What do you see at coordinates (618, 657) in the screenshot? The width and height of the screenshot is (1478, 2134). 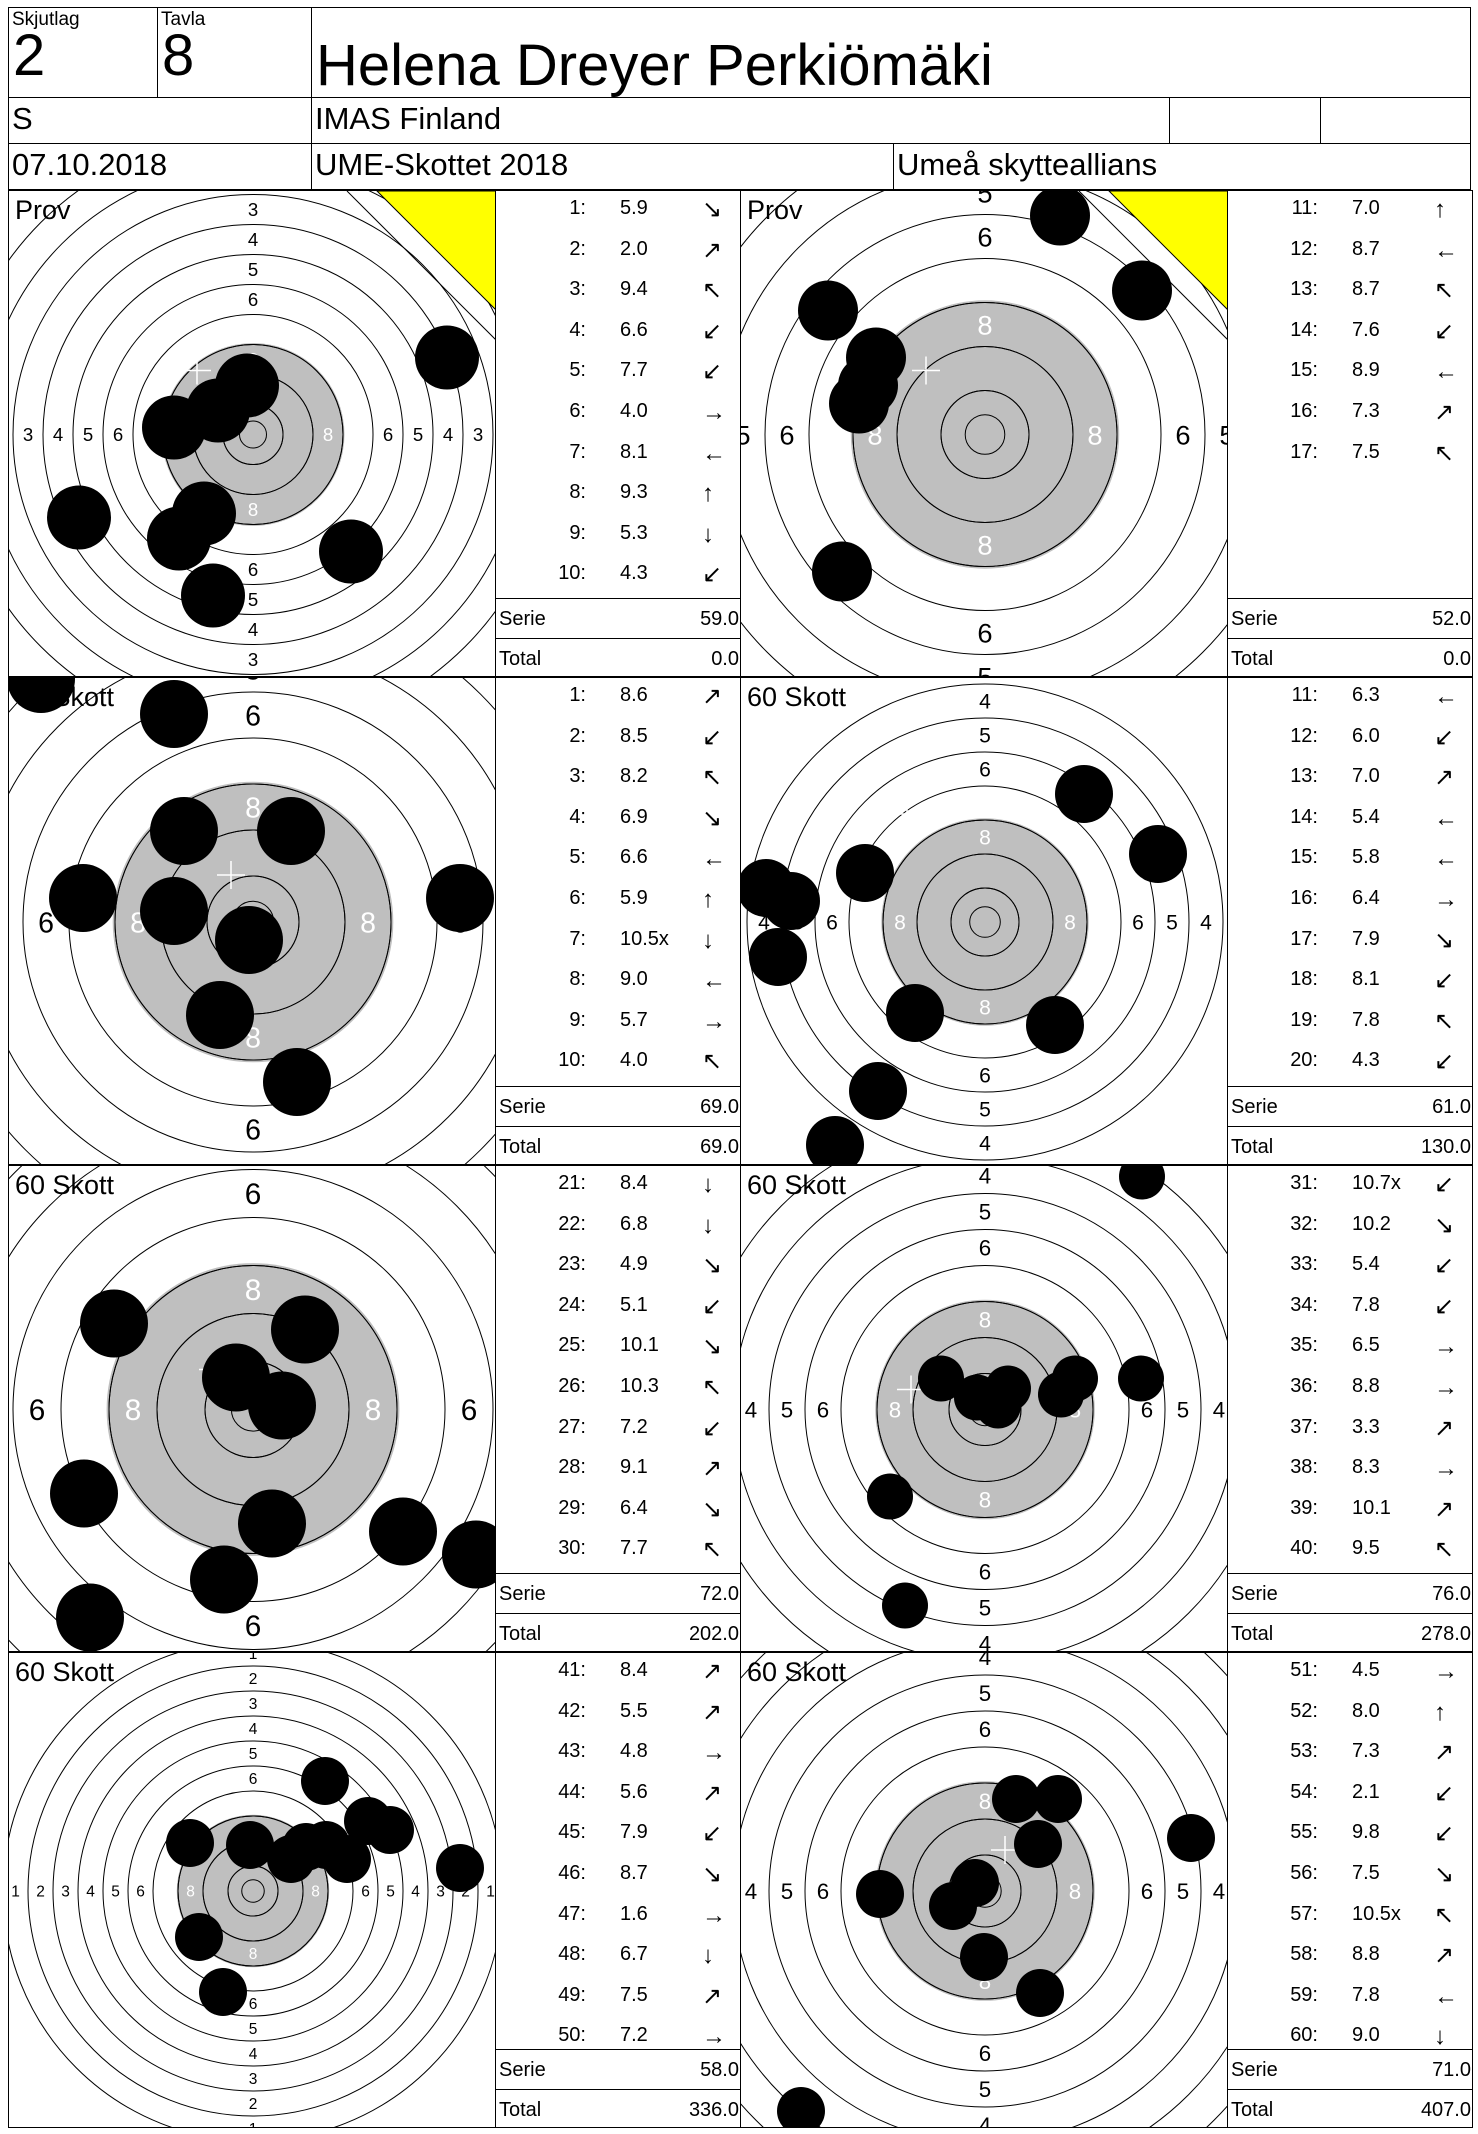 I see `total-row: Total 0.0` at bounding box center [618, 657].